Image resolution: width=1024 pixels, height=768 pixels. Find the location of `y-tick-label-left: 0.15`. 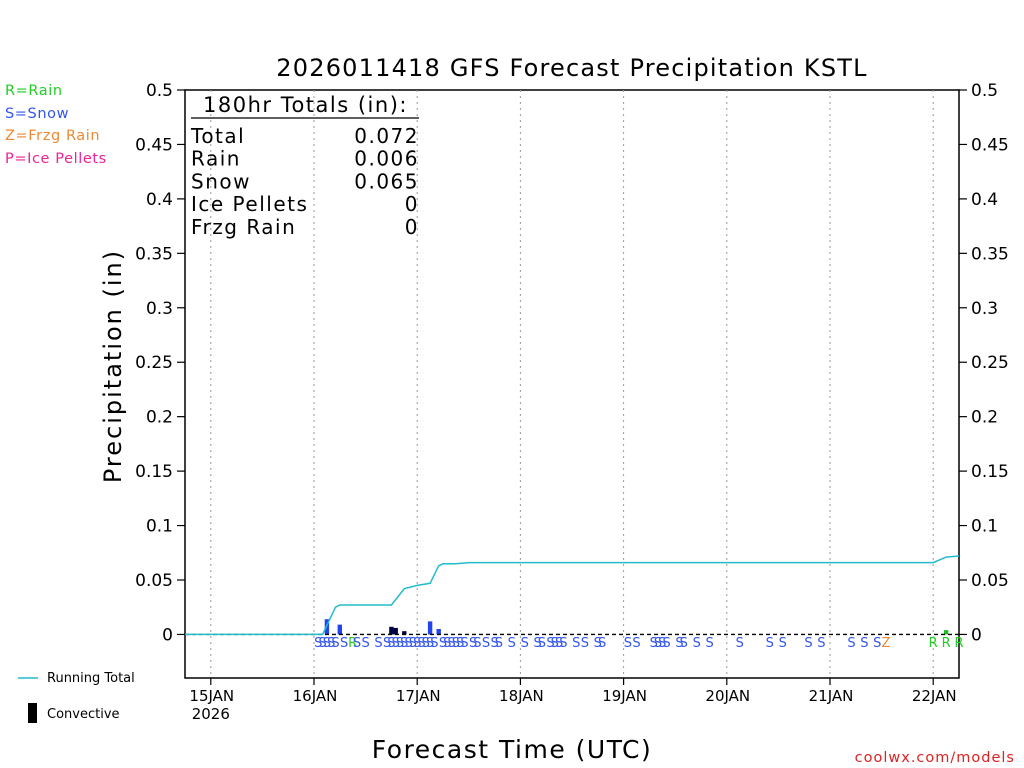

y-tick-label-left: 0.15 is located at coordinates (154, 472).